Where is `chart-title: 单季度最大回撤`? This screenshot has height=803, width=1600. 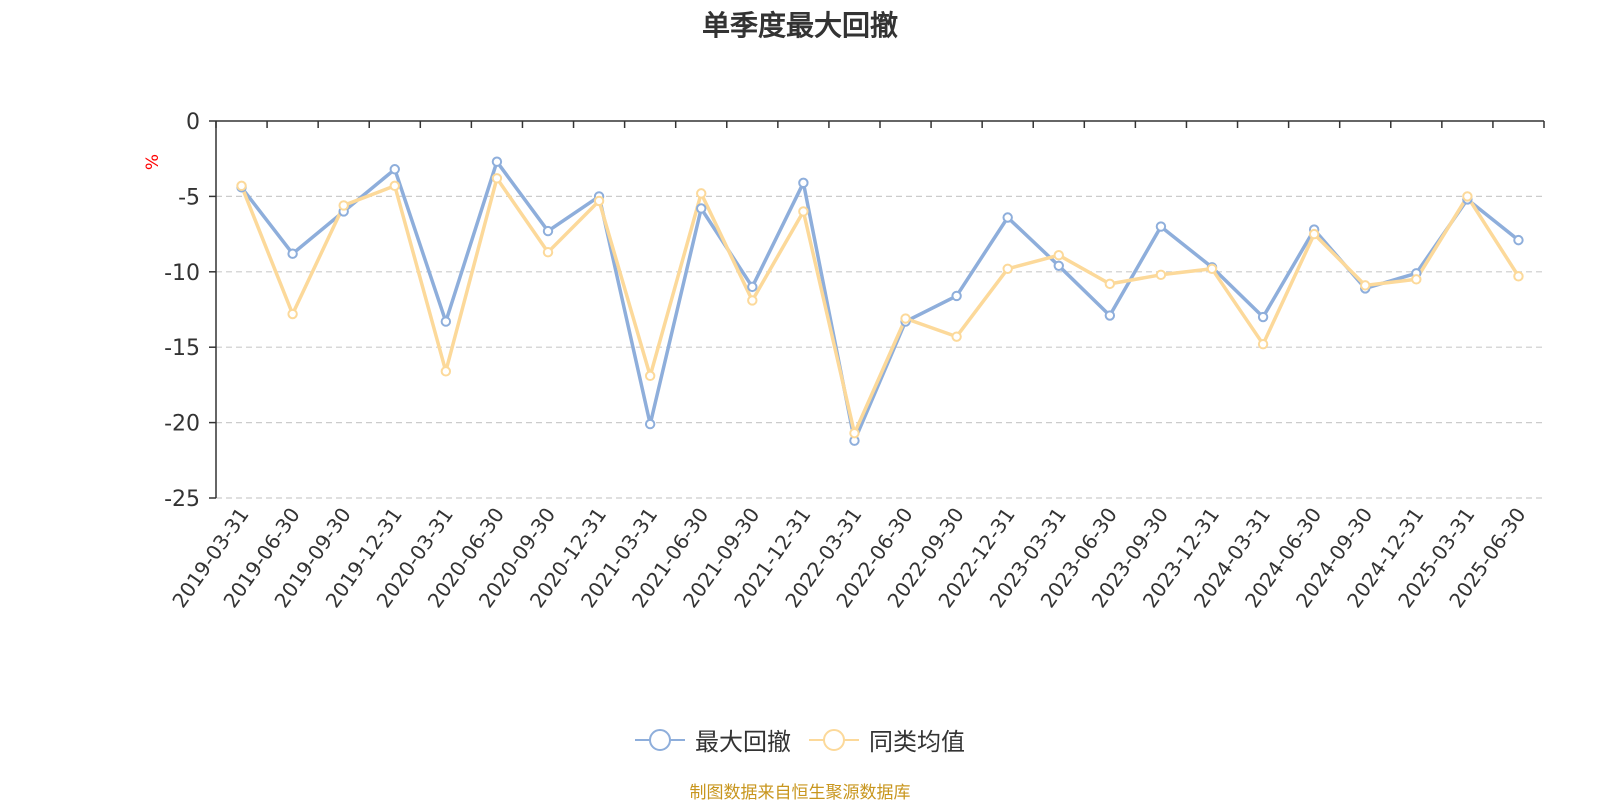 chart-title: 单季度最大回撤 is located at coordinates (799, 25).